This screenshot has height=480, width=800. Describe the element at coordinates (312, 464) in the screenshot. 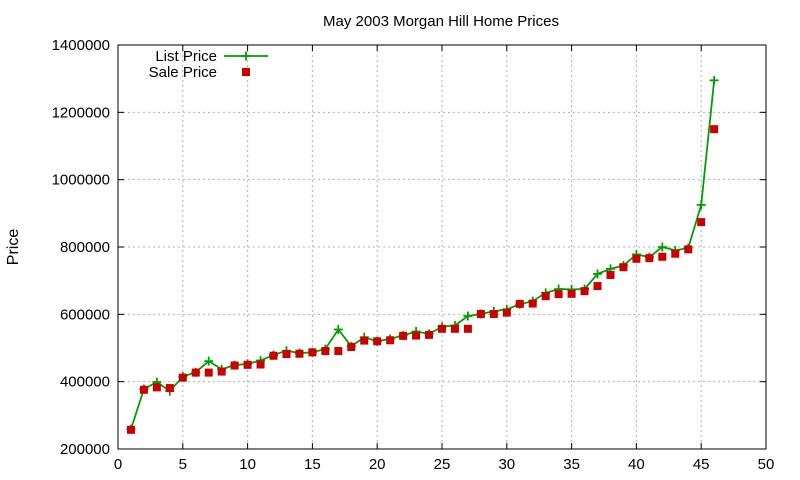

I see `x-tick-label: 15` at that location.